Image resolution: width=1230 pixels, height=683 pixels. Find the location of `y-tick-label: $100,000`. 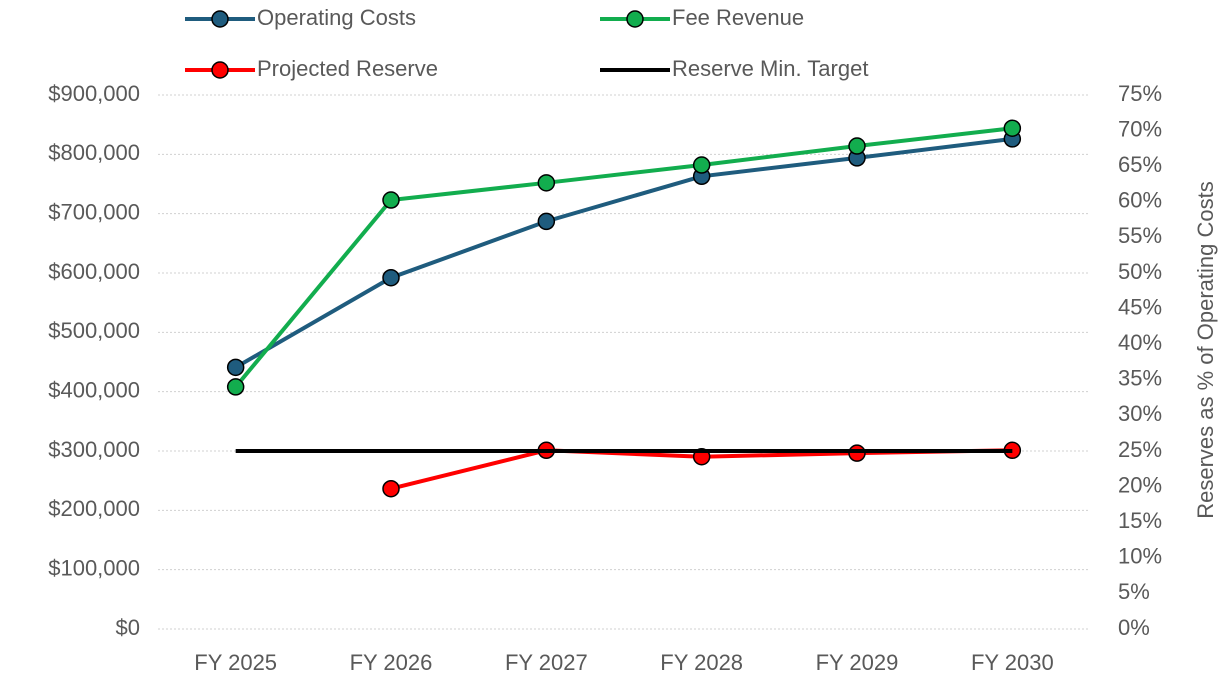

y-tick-label: $100,000 is located at coordinates (94, 567).